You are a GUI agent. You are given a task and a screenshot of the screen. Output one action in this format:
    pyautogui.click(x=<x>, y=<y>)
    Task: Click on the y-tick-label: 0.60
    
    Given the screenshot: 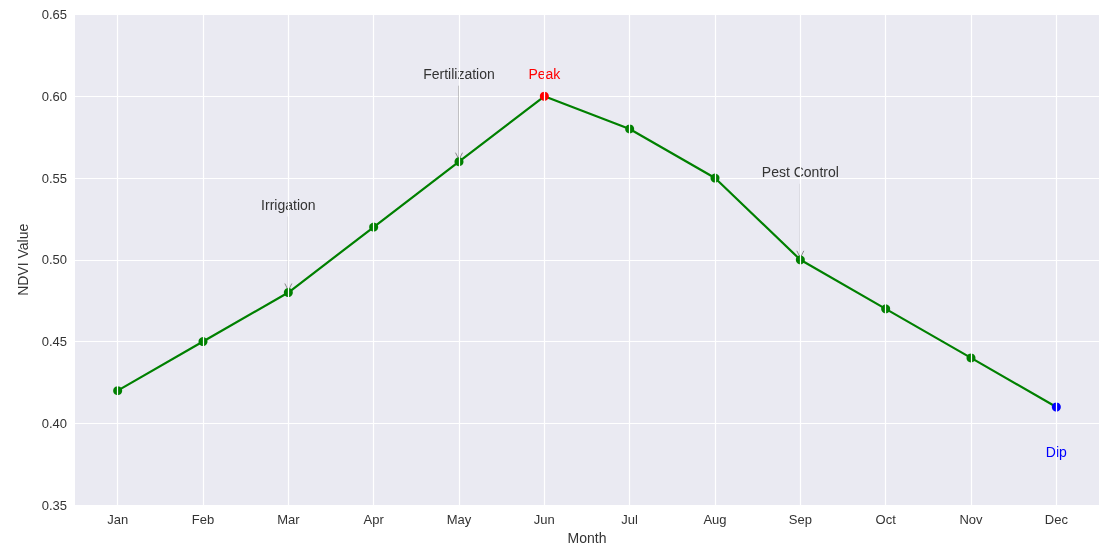 What is the action you would take?
    pyautogui.click(x=54, y=96)
    